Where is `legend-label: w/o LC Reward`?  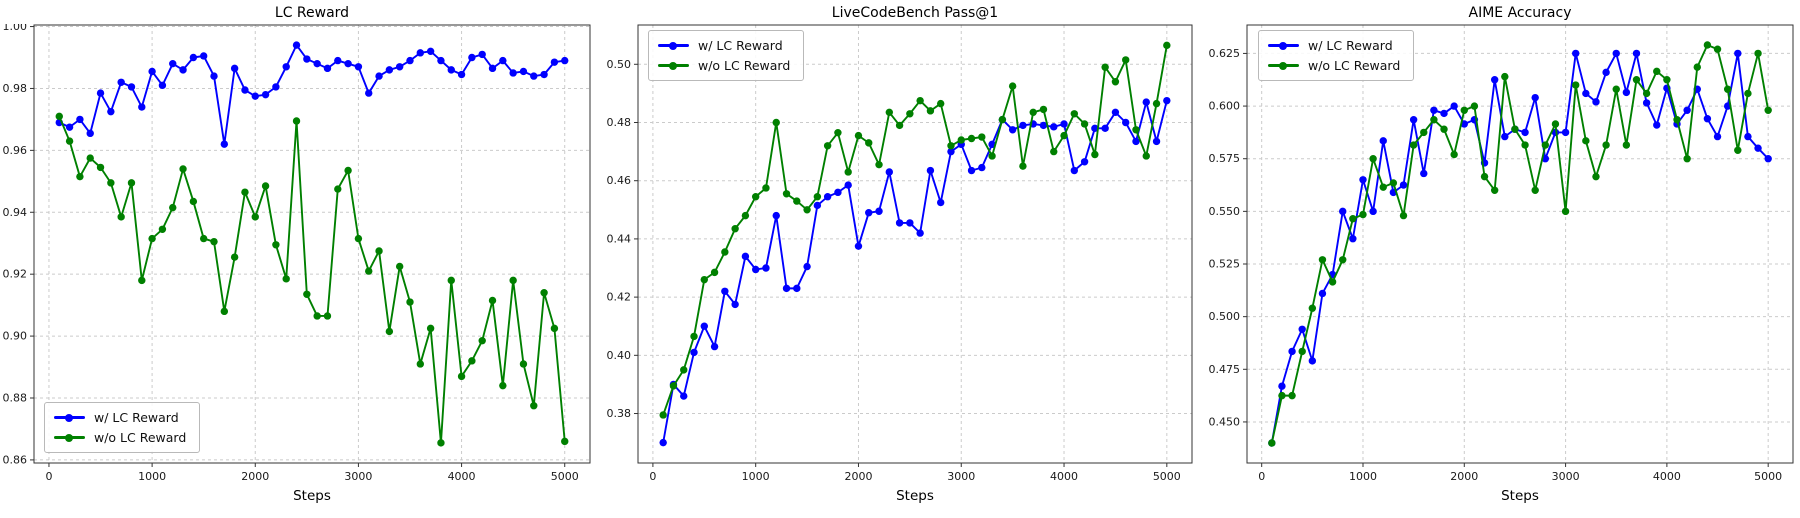 legend-label: w/o LC Reward is located at coordinates (1354, 65).